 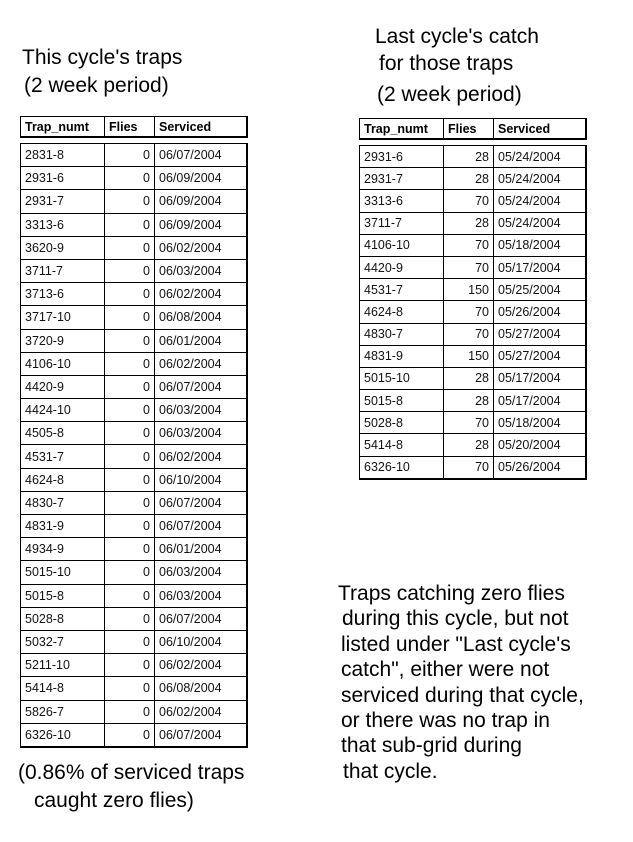 I want to click on table-row: 2931-6 28 05/24/2004, so click(x=473, y=157).